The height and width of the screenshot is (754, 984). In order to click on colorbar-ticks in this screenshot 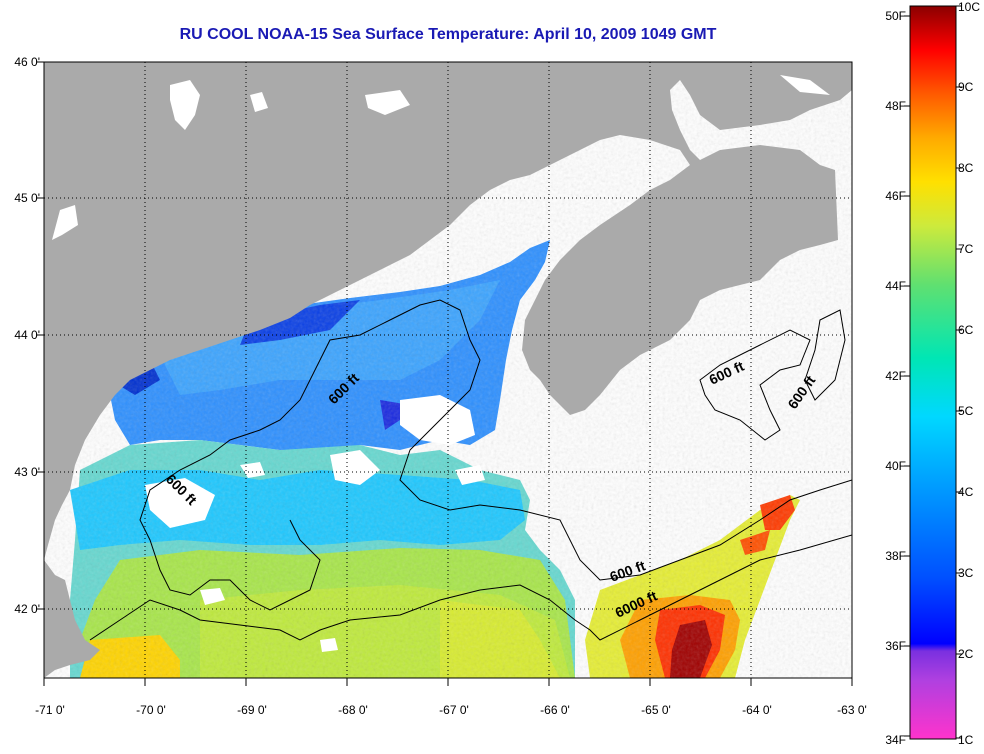, I will do `click(933, 372)`.